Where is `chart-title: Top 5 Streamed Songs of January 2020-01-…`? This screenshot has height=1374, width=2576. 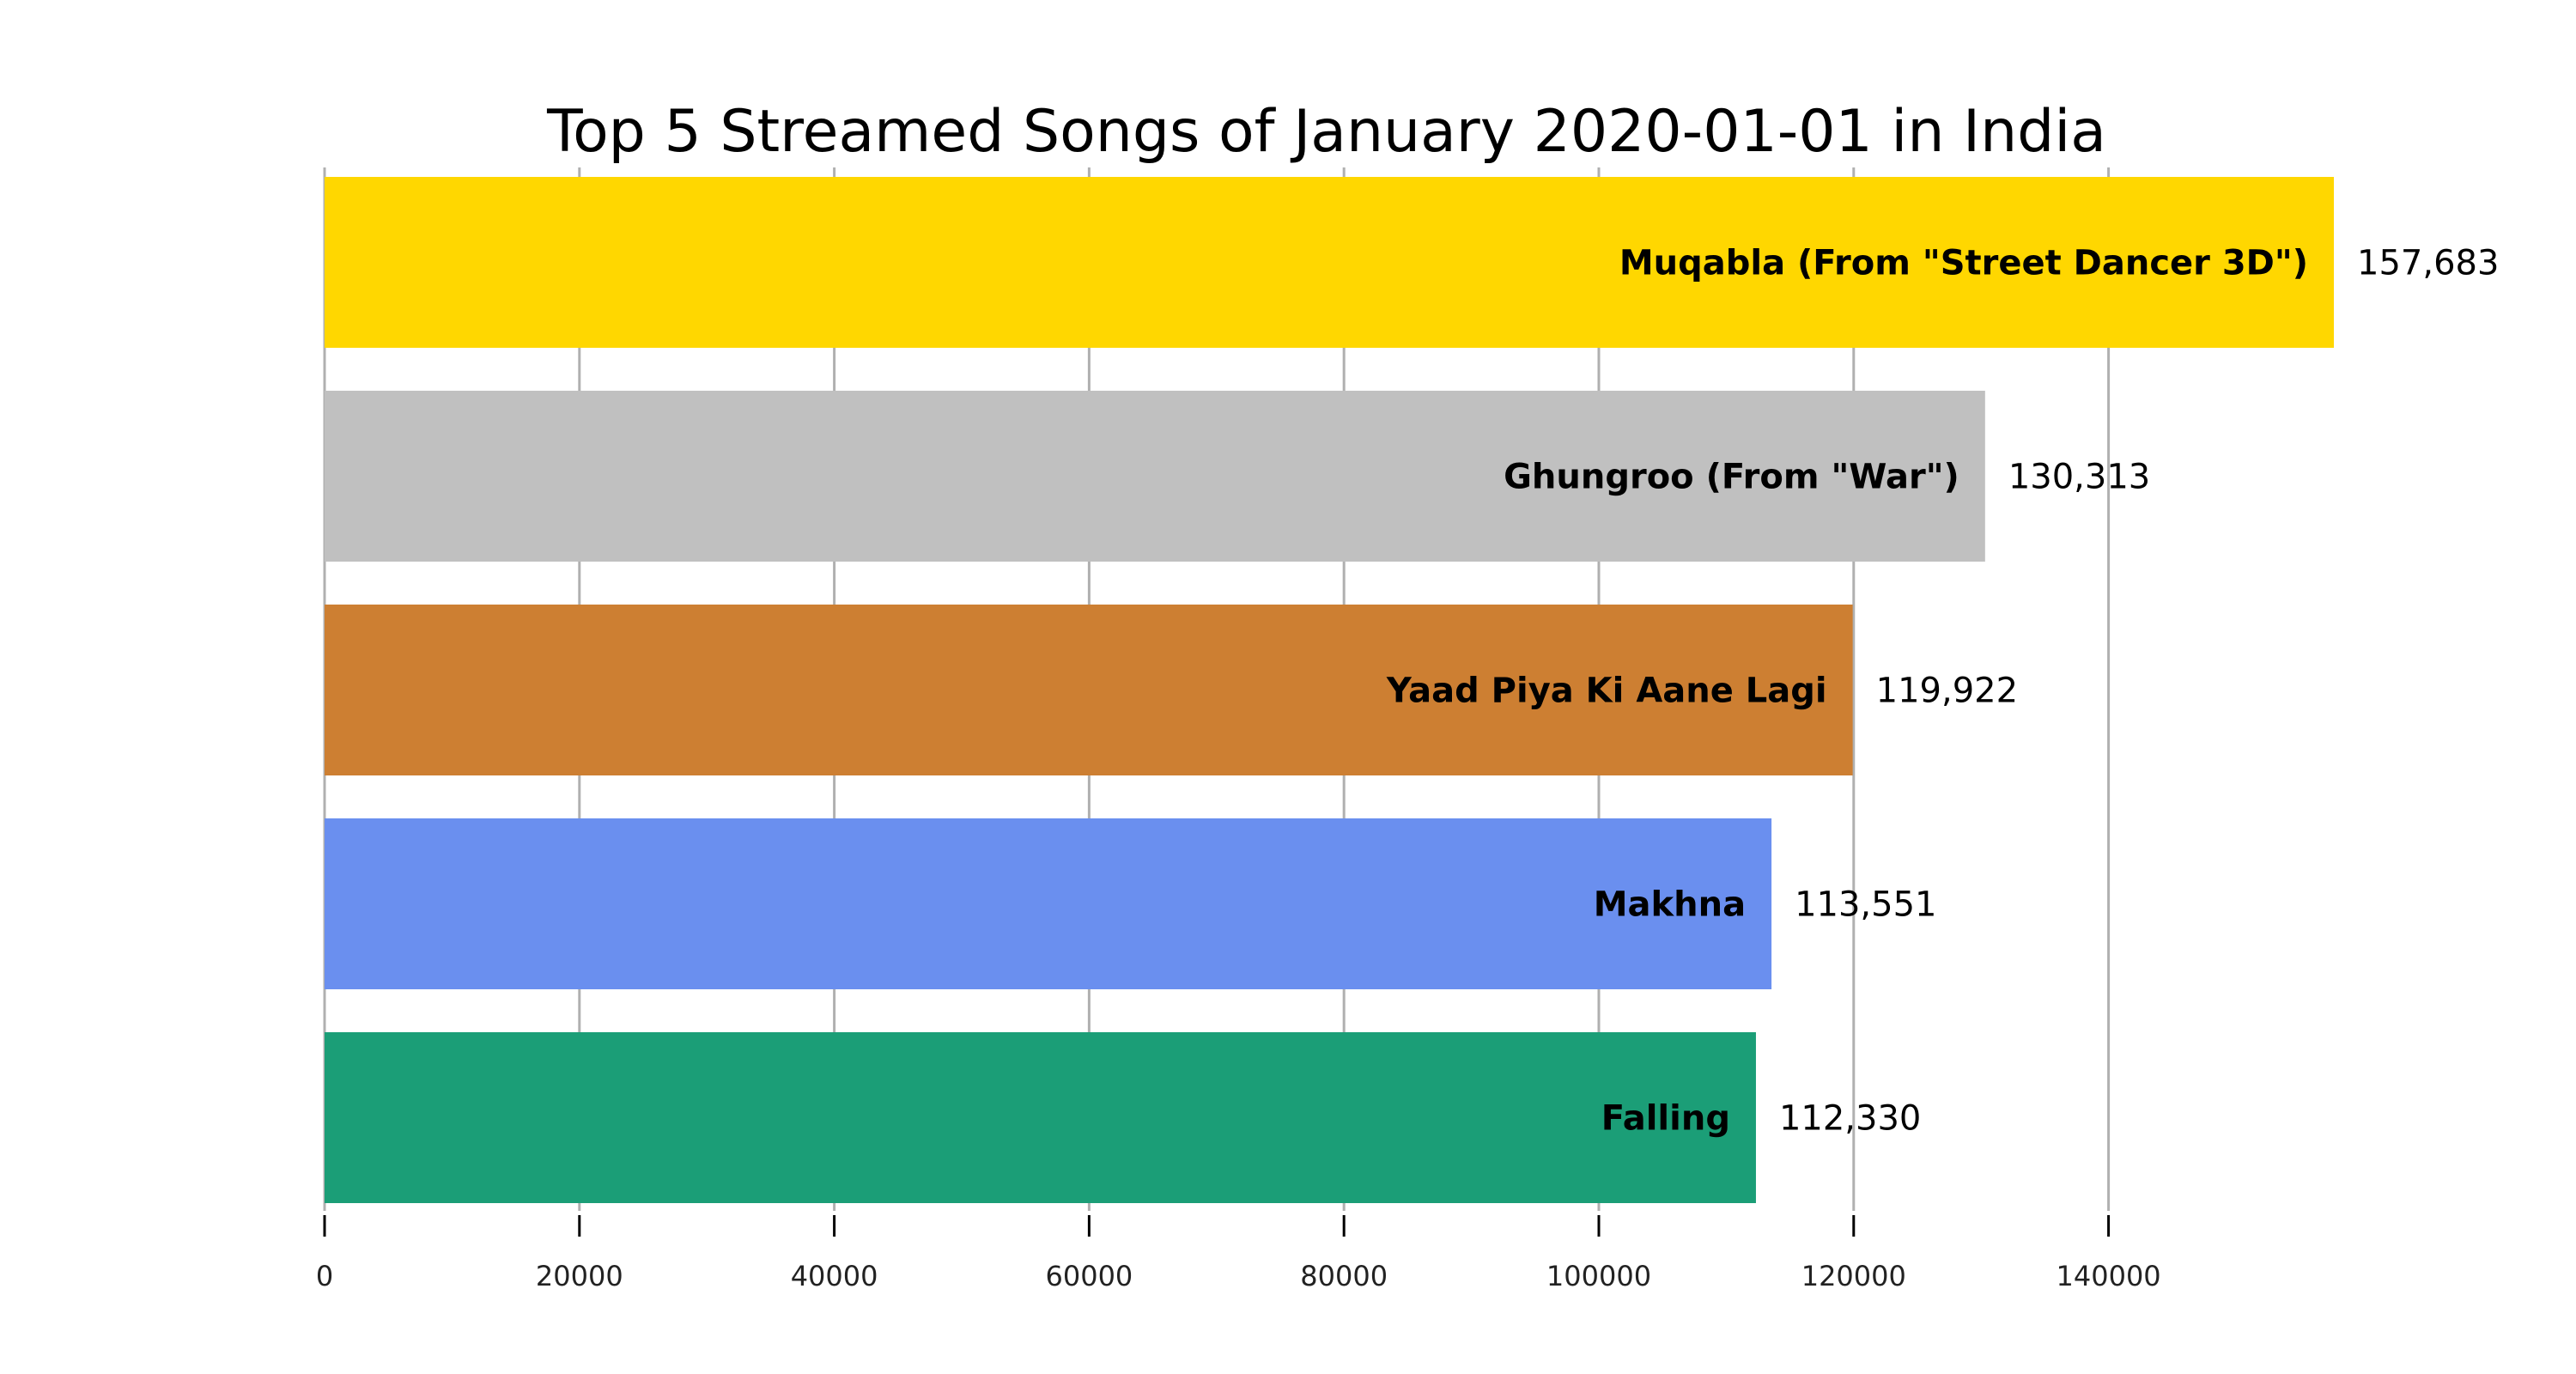
chart-title: Top 5 Streamed Songs of January 2020-01-… is located at coordinates (1326, 132).